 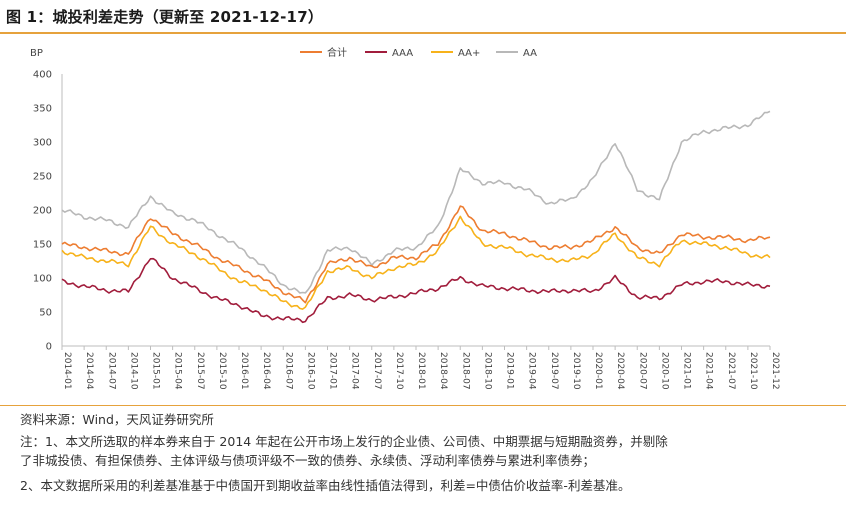 What do you see at coordinates (377, 371) in the screenshot?
I see `x-tick-label: 2017-07` at bounding box center [377, 371].